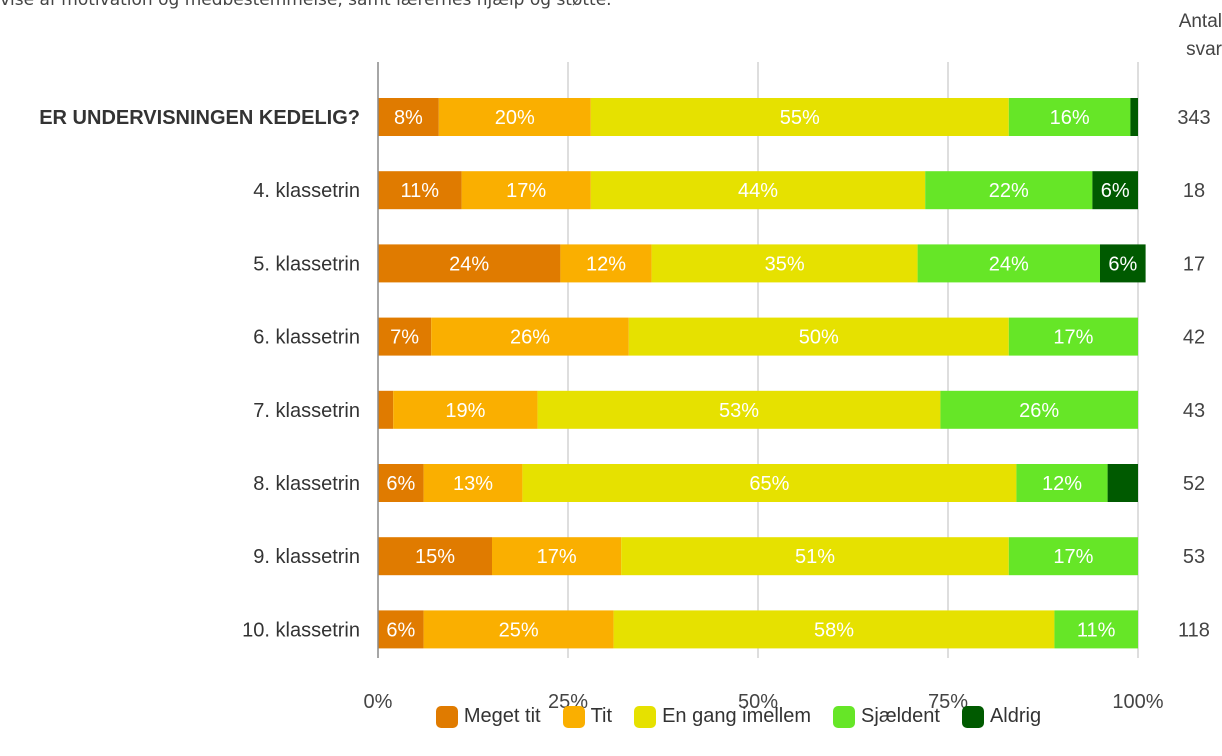 The image size is (1222, 756). I want to click on x-tick-label: 75%, so click(948, 702).